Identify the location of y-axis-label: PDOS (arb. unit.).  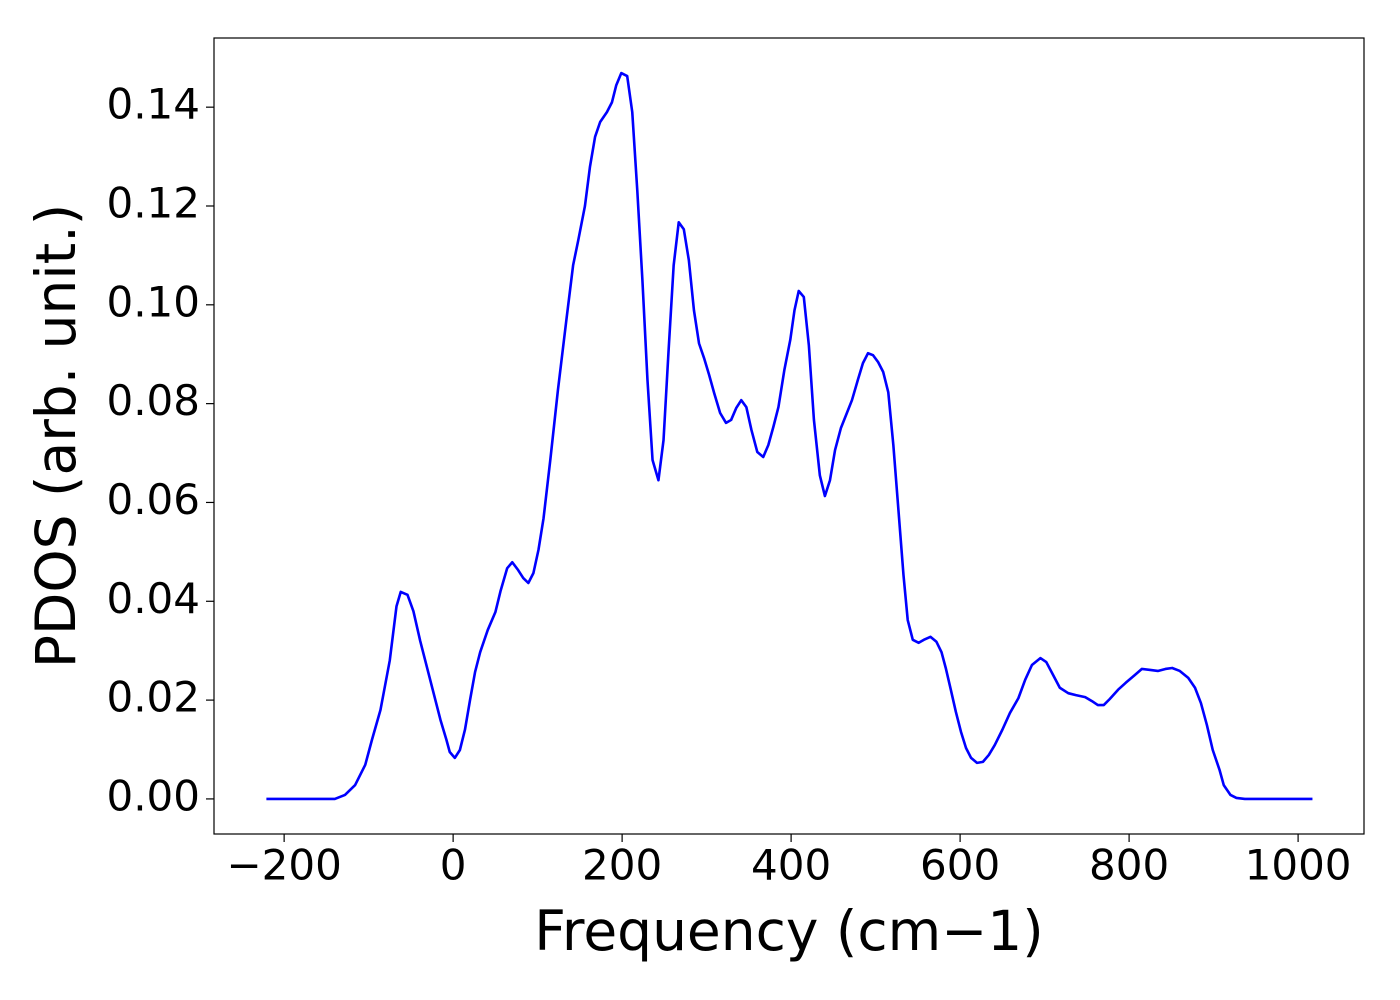
(56, 436).